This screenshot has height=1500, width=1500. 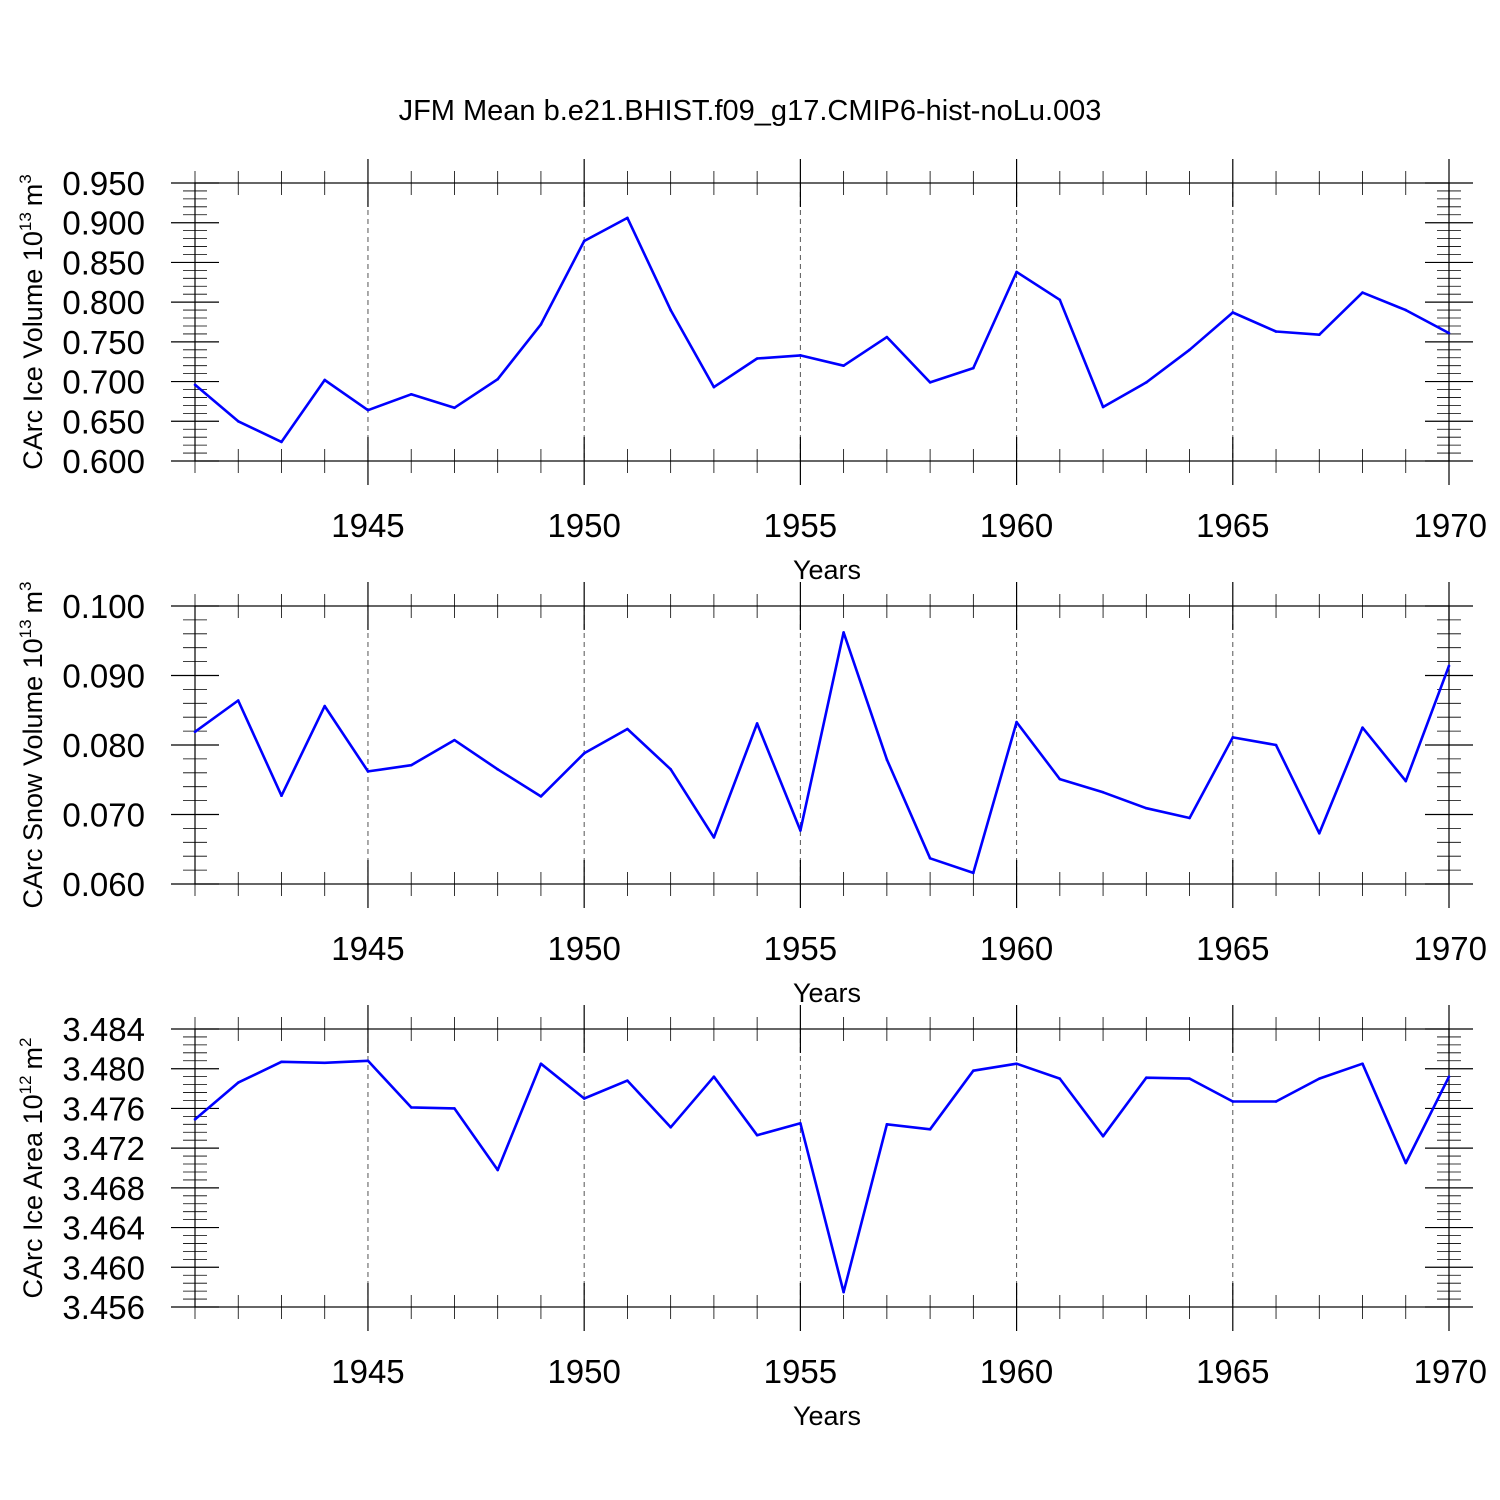 What do you see at coordinates (822, 753) in the screenshot?
I see `data-series-line` at bounding box center [822, 753].